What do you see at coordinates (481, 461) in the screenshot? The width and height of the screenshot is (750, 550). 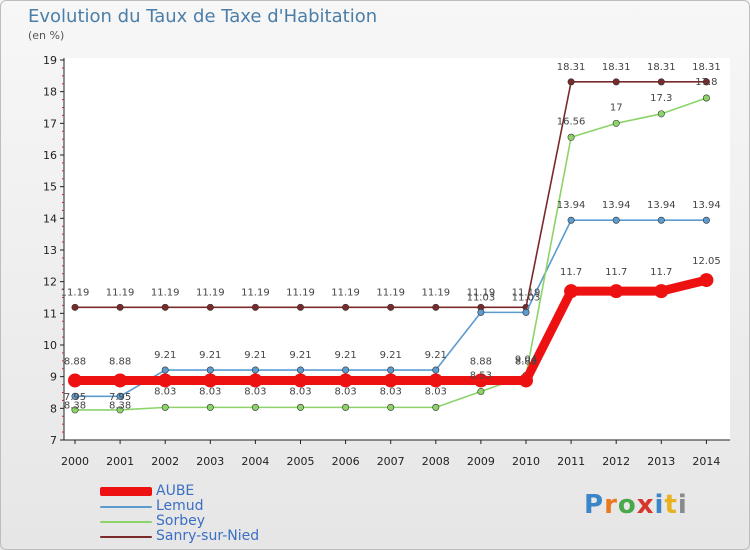 I see `x-tick-label: 2009` at bounding box center [481, 461].